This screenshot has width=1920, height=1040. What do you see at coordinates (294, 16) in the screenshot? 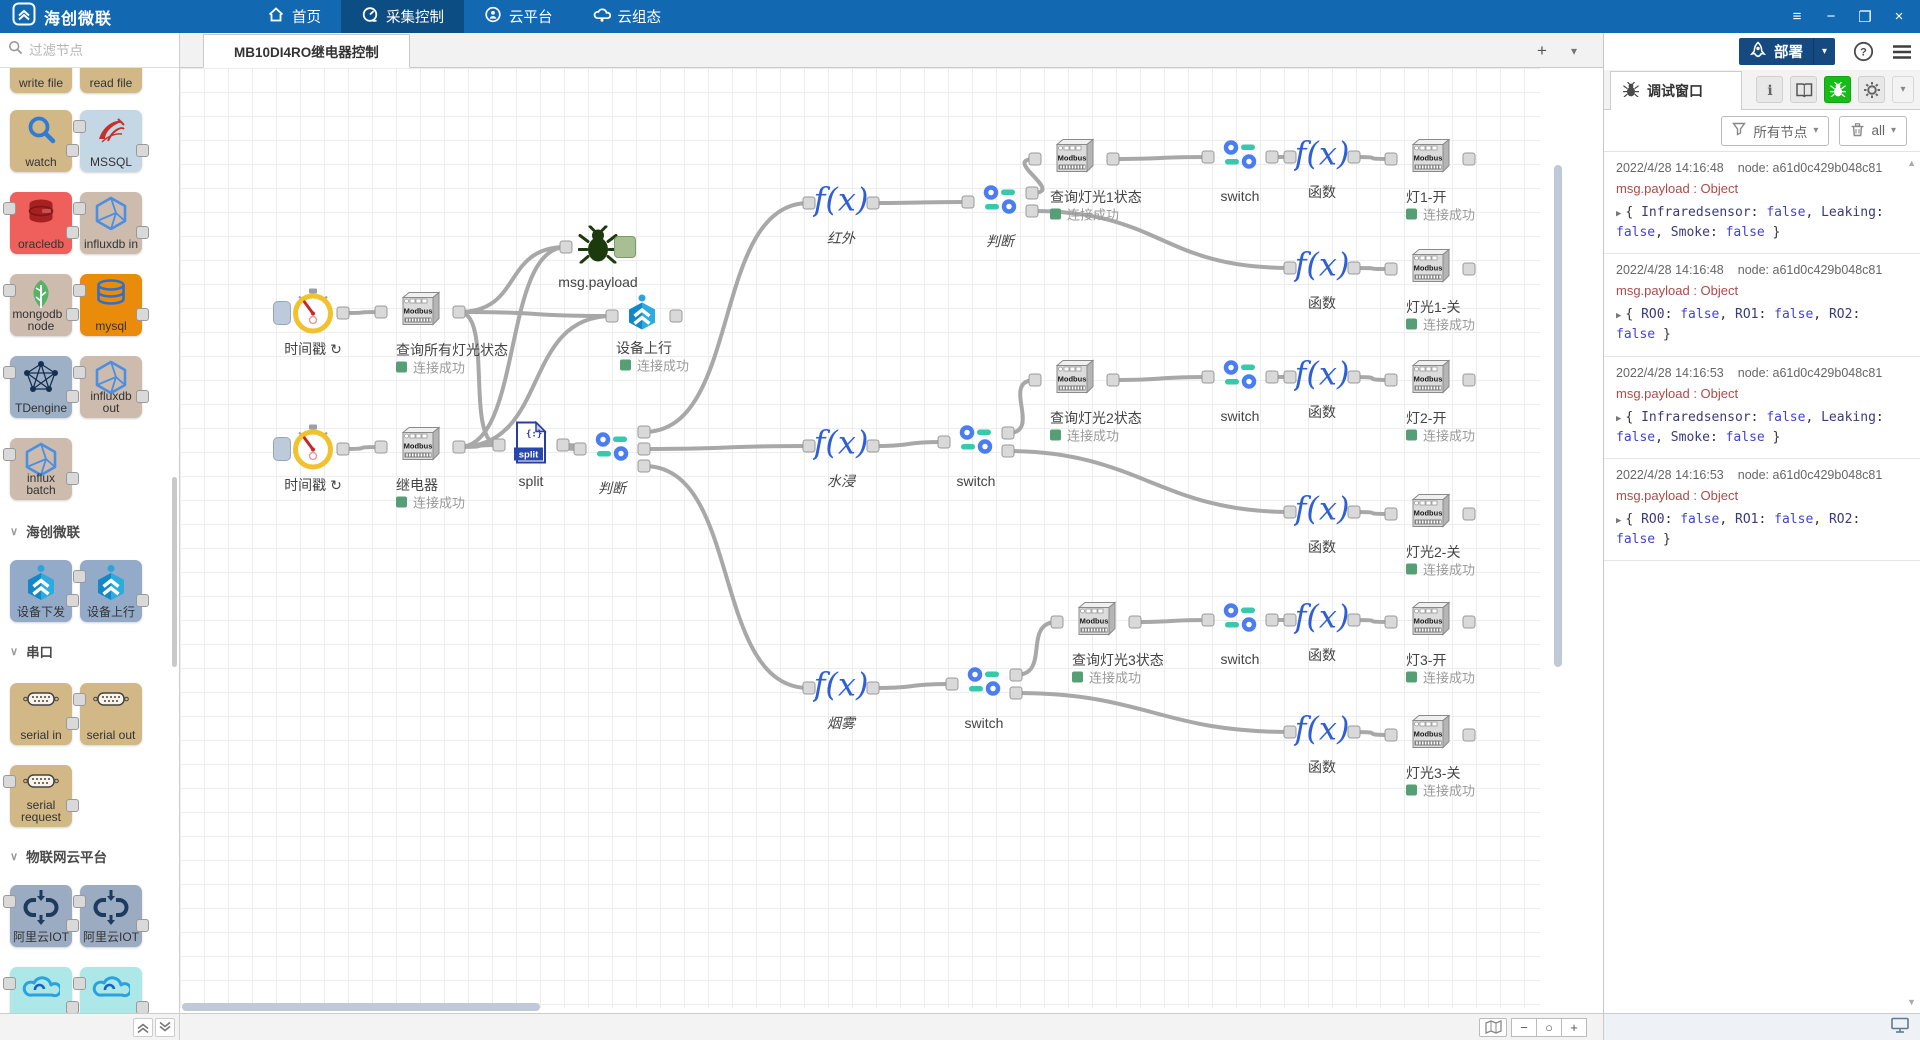
I see `nav-home: 首页` at bounding box center [294, 16].